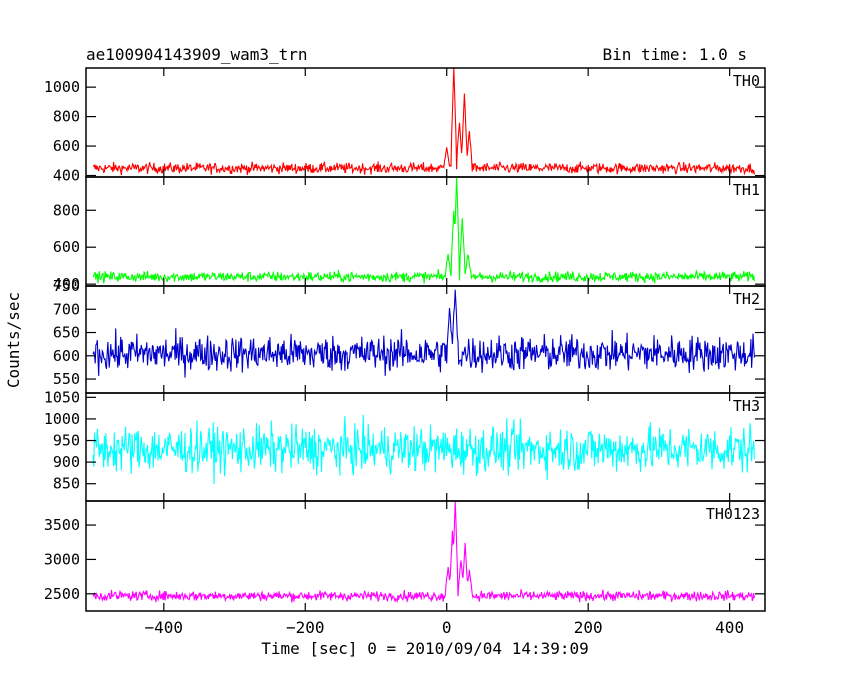 The width and height of the screenshot is (850, 680). I want to click on series-line-th0123, so click(423, 552).